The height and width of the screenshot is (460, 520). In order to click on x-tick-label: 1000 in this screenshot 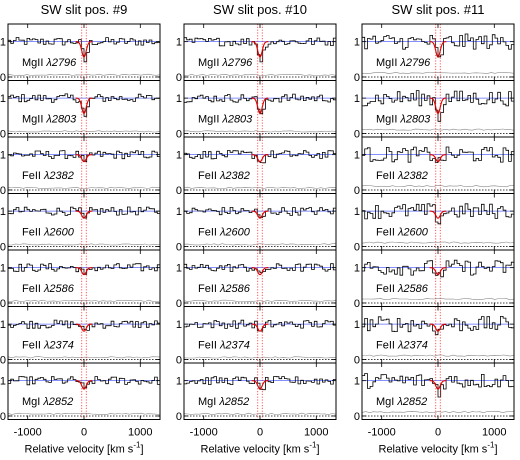, I will do `click(494, 433)`.